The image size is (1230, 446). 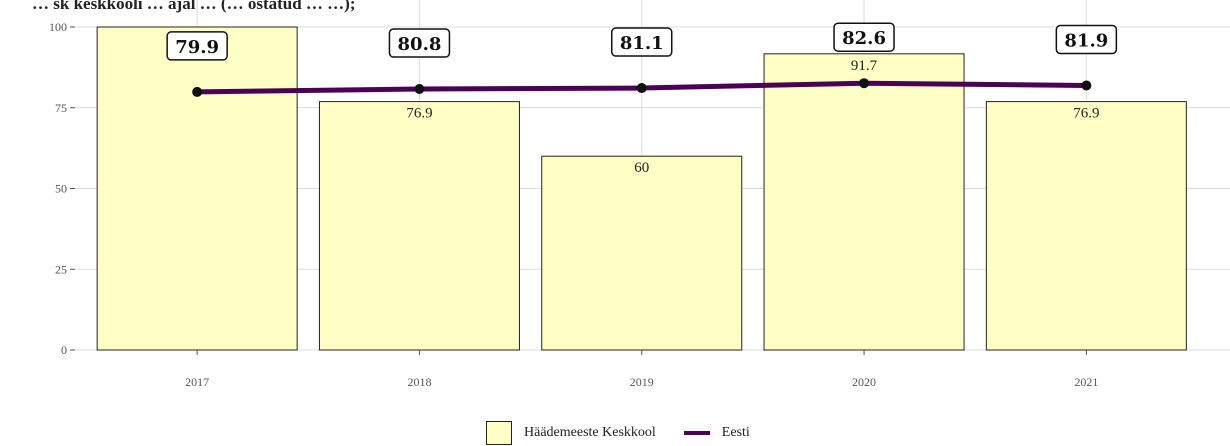 What do you see at coordinates (58, 27) in the screenshot?
I see `y-tick-label: 100` at bounding box center [58, 27].